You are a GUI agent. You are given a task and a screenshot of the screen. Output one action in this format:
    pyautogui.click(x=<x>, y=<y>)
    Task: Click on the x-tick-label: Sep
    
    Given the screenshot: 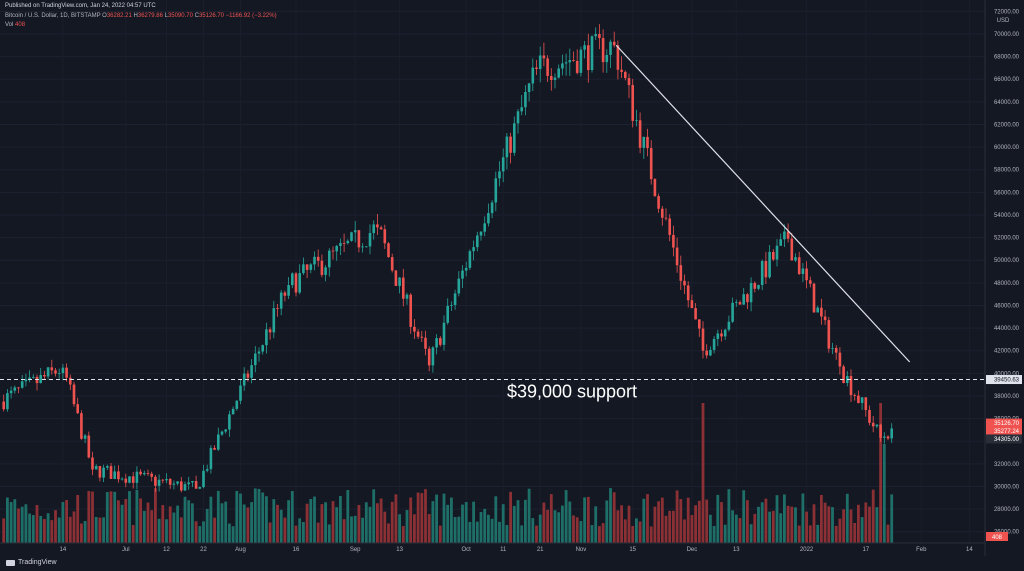 What is the action you would take?
    pyautogui.click(x=355, y=550)
    